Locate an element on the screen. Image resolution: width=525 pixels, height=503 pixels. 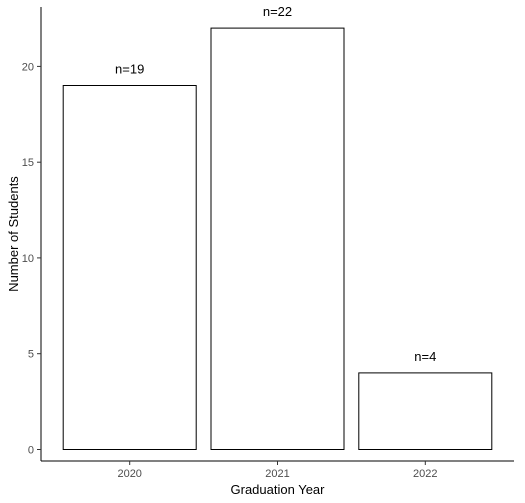
x-axis-ticks: 2020 2021 2022 is located at coordinates (277, 470).